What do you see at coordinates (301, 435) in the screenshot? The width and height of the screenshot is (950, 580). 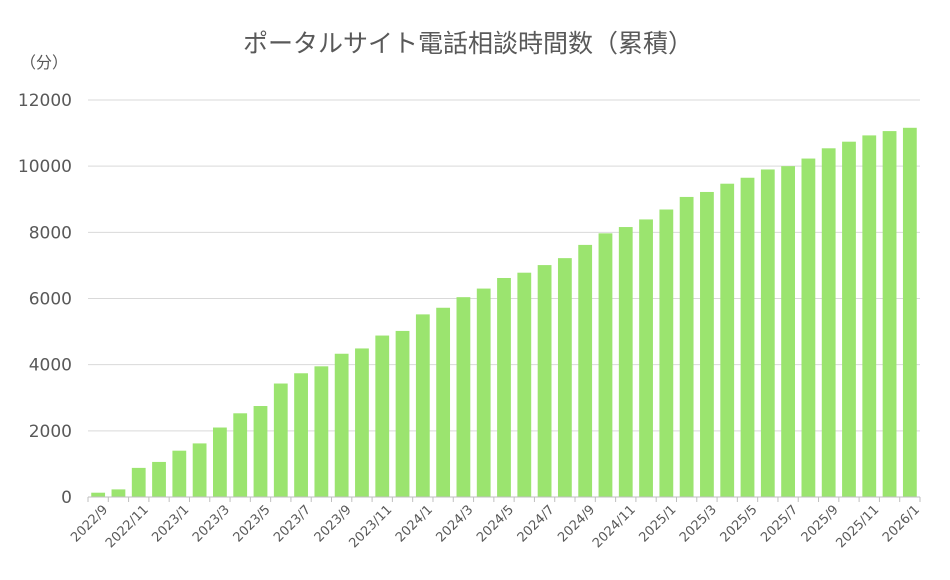 I see `bar-2023/7` at bounding box center [301, 435].